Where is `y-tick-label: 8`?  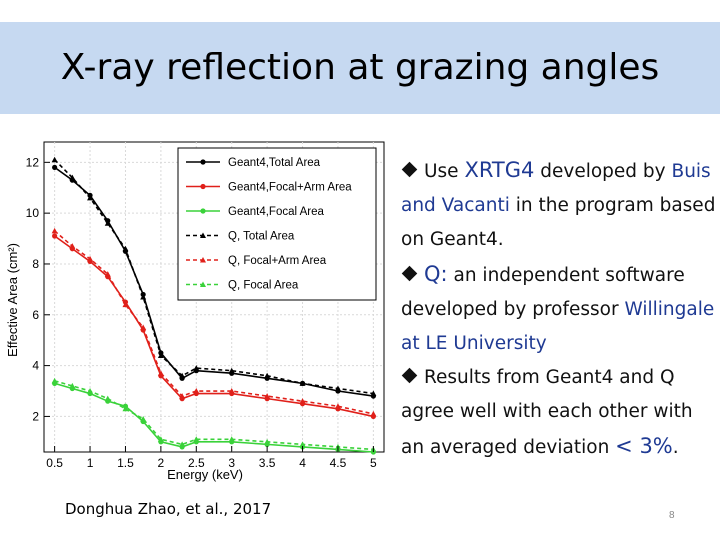
y-tick-label: 8 is located at coordinates (35, 264).